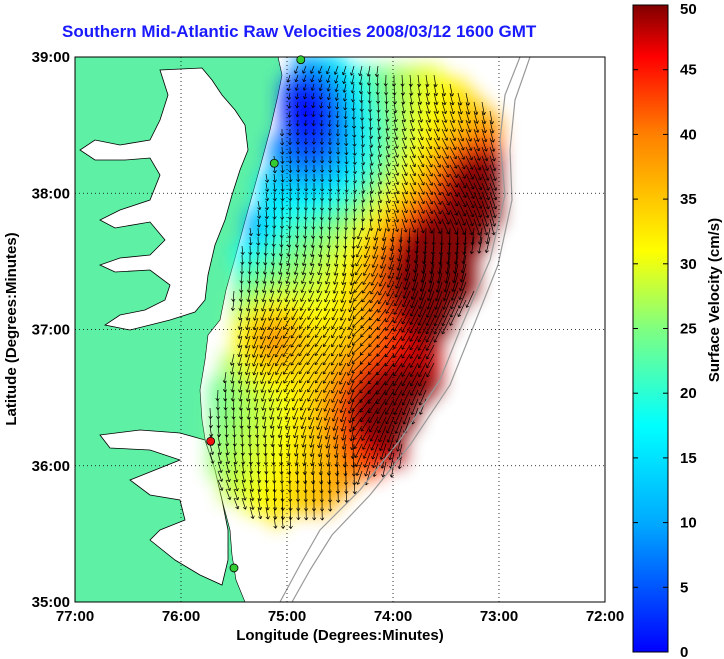  I want to click on velocity-cell, so click(325, 506).